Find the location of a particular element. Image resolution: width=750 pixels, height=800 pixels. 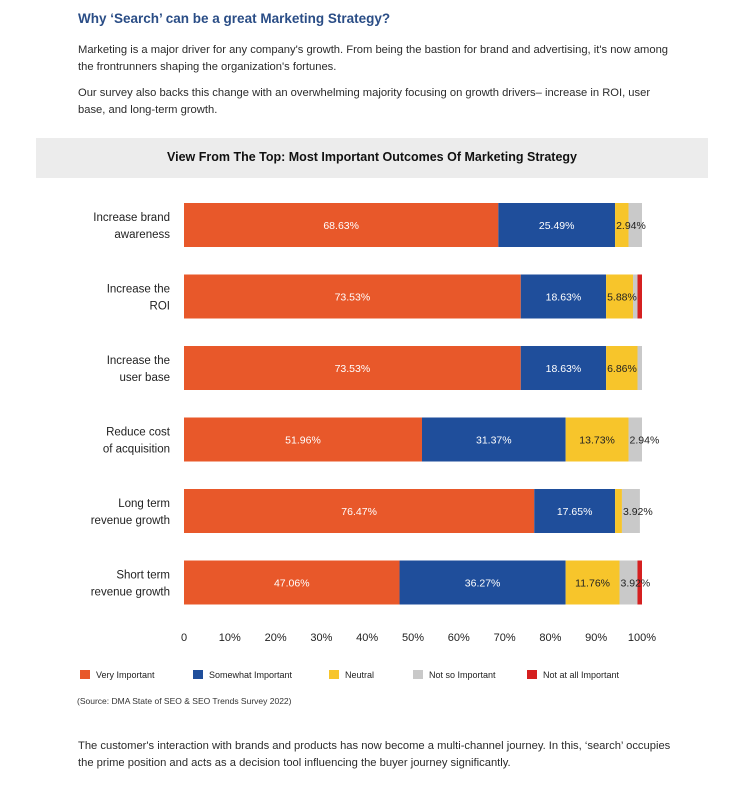

category-label: user base is located at coordinates (144, 378).